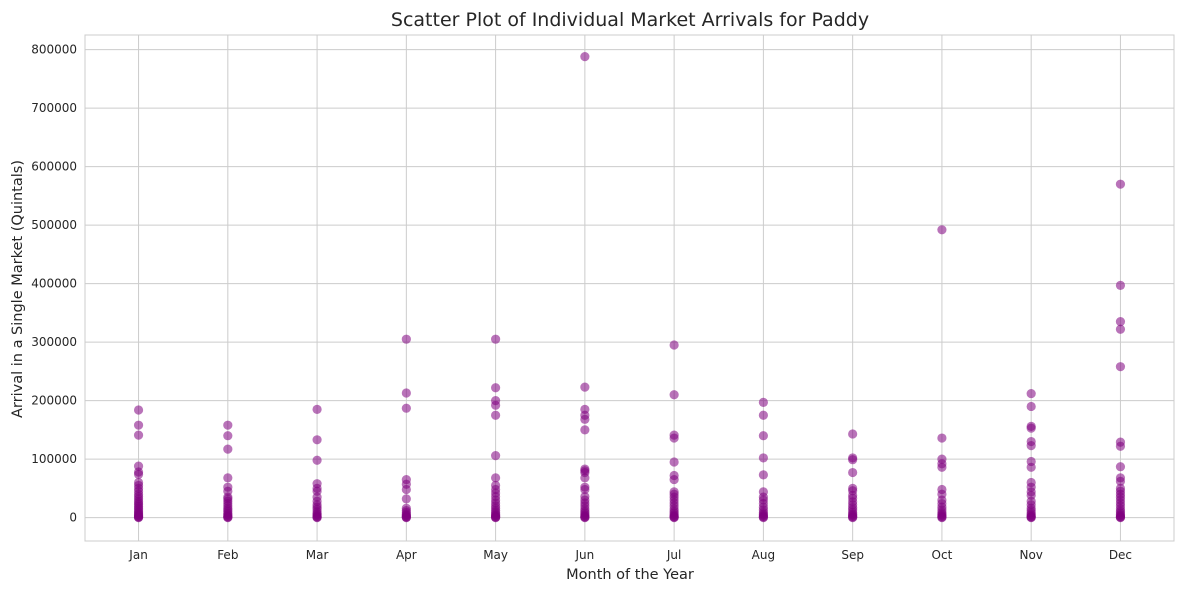 The image size is (1189, 590). I want to click on x-tick-labels: Jan Feb Mar Apr May Jun Jul Aug Sep Oct Nov Dec, so click(630, 555).